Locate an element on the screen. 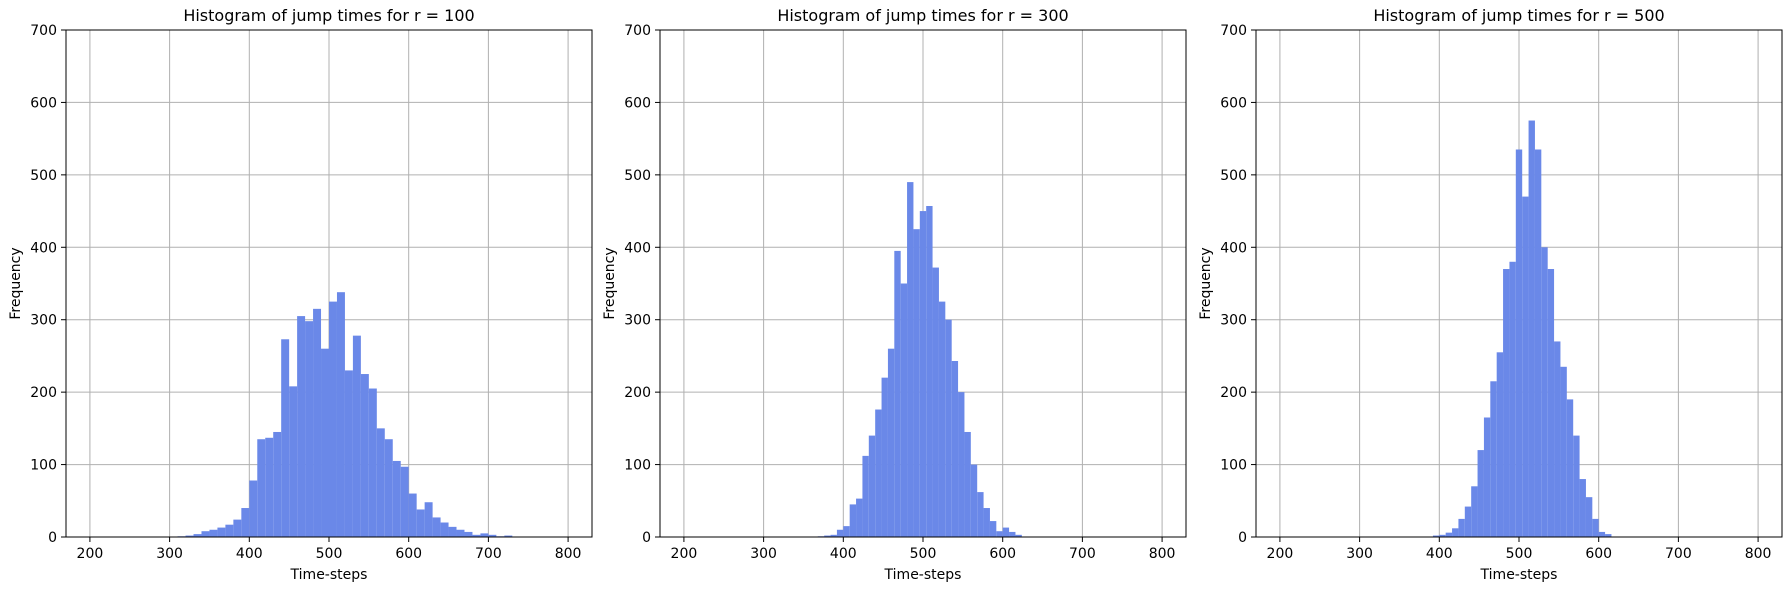 This screenshot has width=1790, height=594. y-tick-label: 300 is located at coordinates (43, 321).